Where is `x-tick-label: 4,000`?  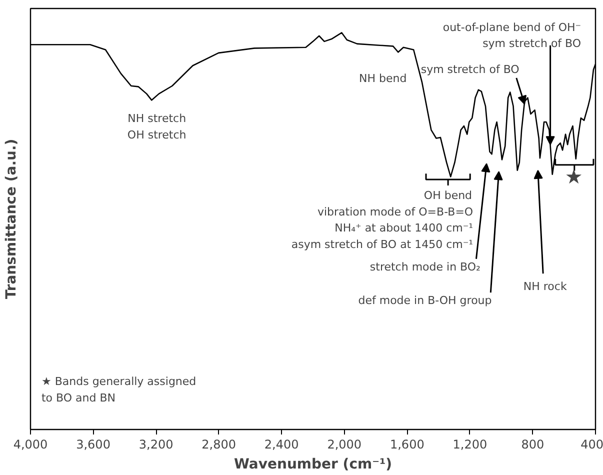
x-tick-label: 4,000 is located at coordinates (30, 445).